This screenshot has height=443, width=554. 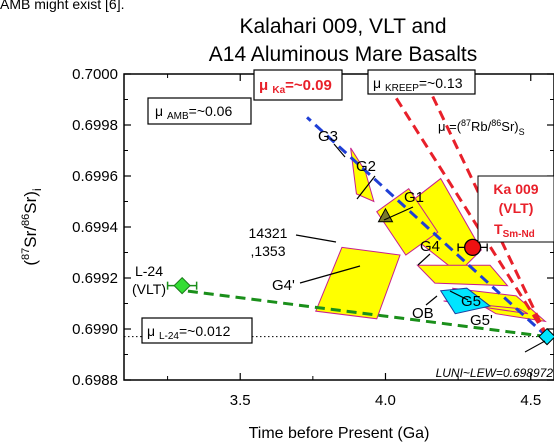 What do you see at coordinates (515, 189) in the screenshot?
I see `ka009-label-1: Ka 009` at bounding box center [515, 189].